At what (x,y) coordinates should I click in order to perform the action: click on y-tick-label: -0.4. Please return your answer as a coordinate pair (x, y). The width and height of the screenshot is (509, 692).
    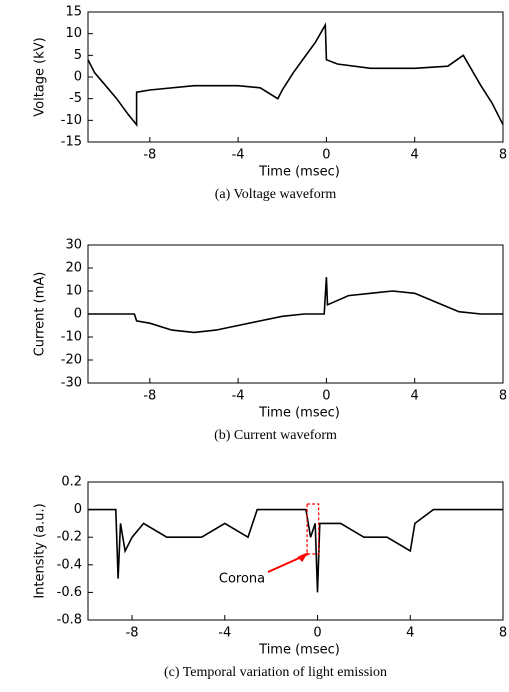
    Looking at the image, I should click on (69, 564).